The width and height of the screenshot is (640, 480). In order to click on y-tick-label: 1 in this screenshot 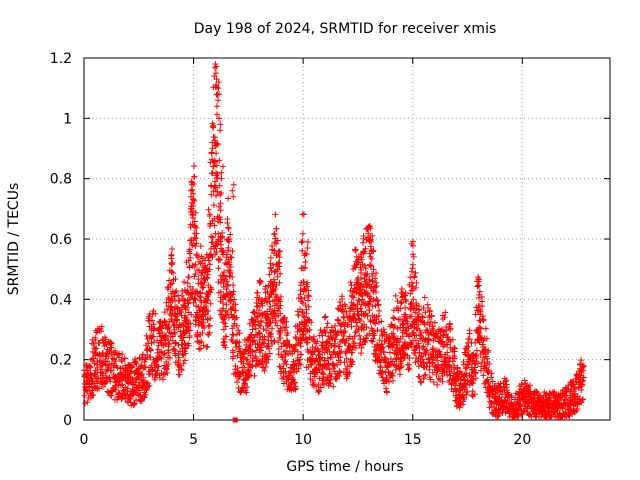, I will do `click(67, 119)`.